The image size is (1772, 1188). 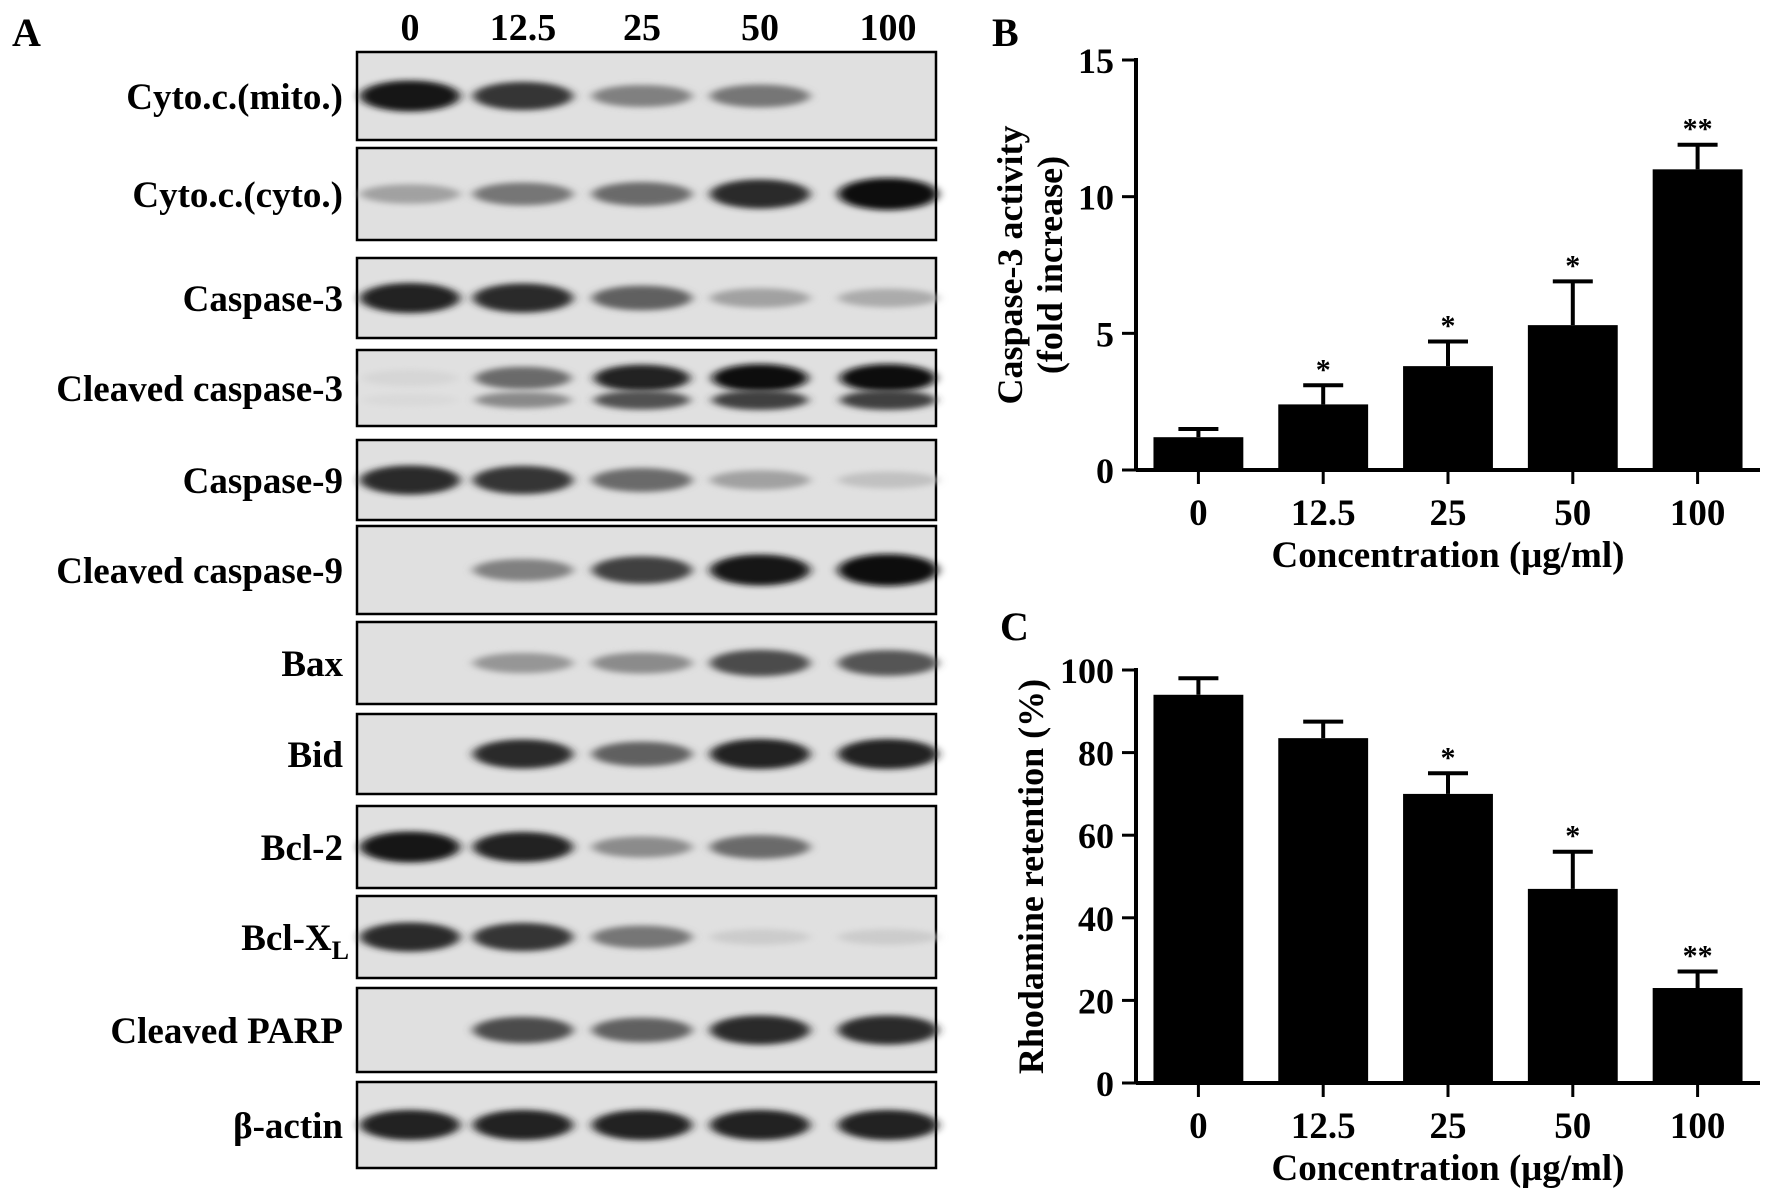 What do you see at coordinates (535, 194) in the screenshot?
I see `blot-row: Cyto.c.(cyto.)` at bounding box center [535, 194].